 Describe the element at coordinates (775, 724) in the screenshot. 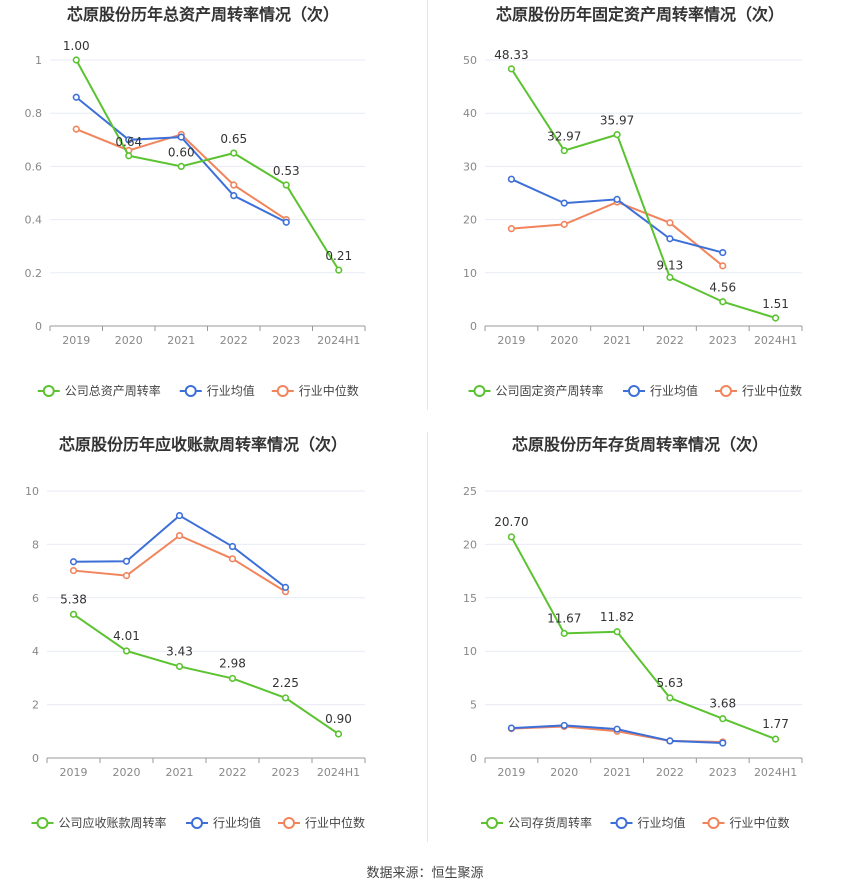

I see `data-label: 1.77` at that location.